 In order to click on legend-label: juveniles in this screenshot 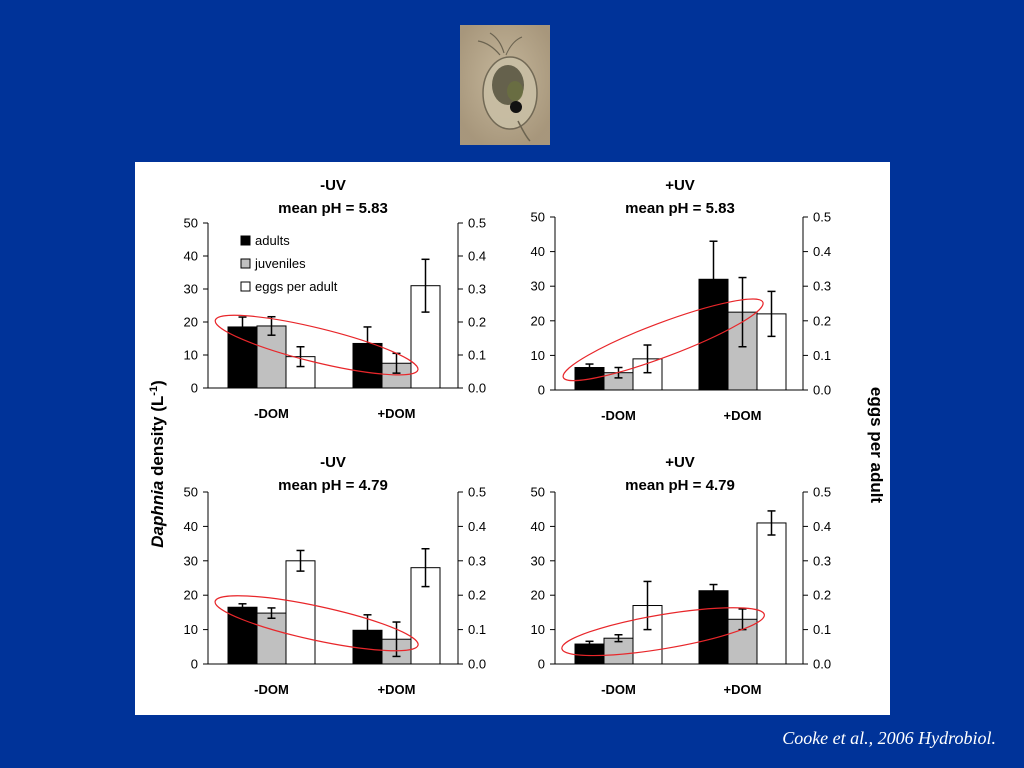, I will do `click(280, 263)`.